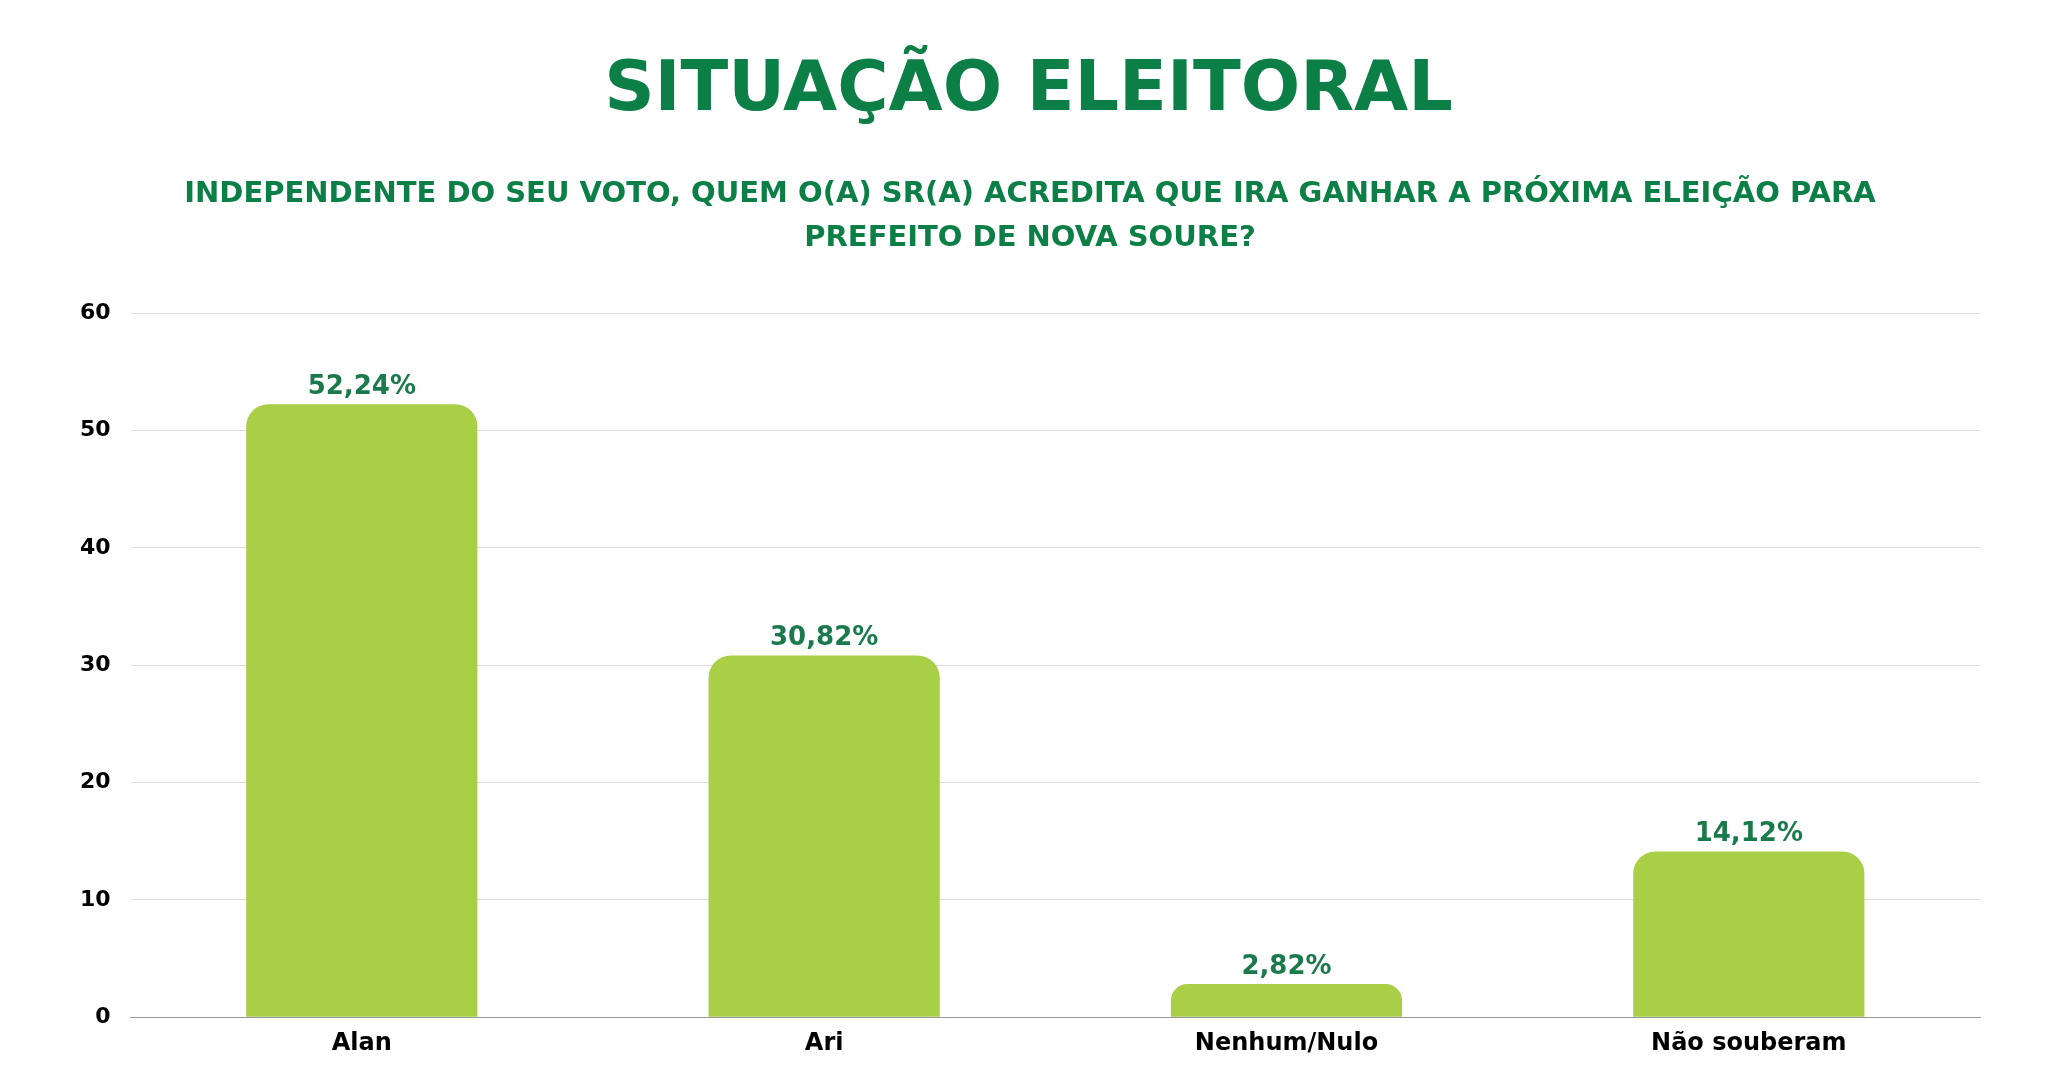  What do you see at coordinates (824, 636) in the screenshot?
I see `data-label: 30,82%` at bounding box center [824, 636].